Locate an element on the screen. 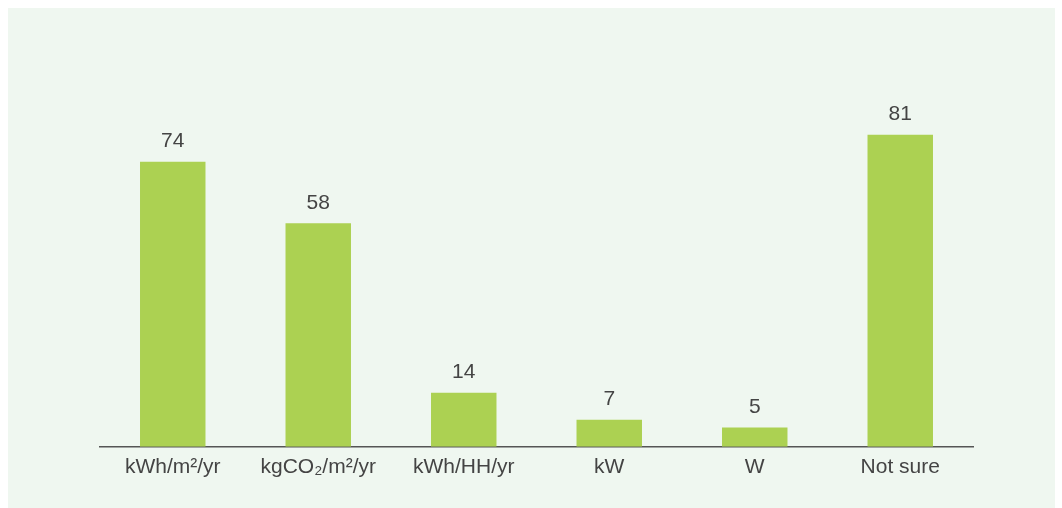 The width and height of the screenshot is (1062, 508). x-tick-label: W is located at coordinates (754, 466).